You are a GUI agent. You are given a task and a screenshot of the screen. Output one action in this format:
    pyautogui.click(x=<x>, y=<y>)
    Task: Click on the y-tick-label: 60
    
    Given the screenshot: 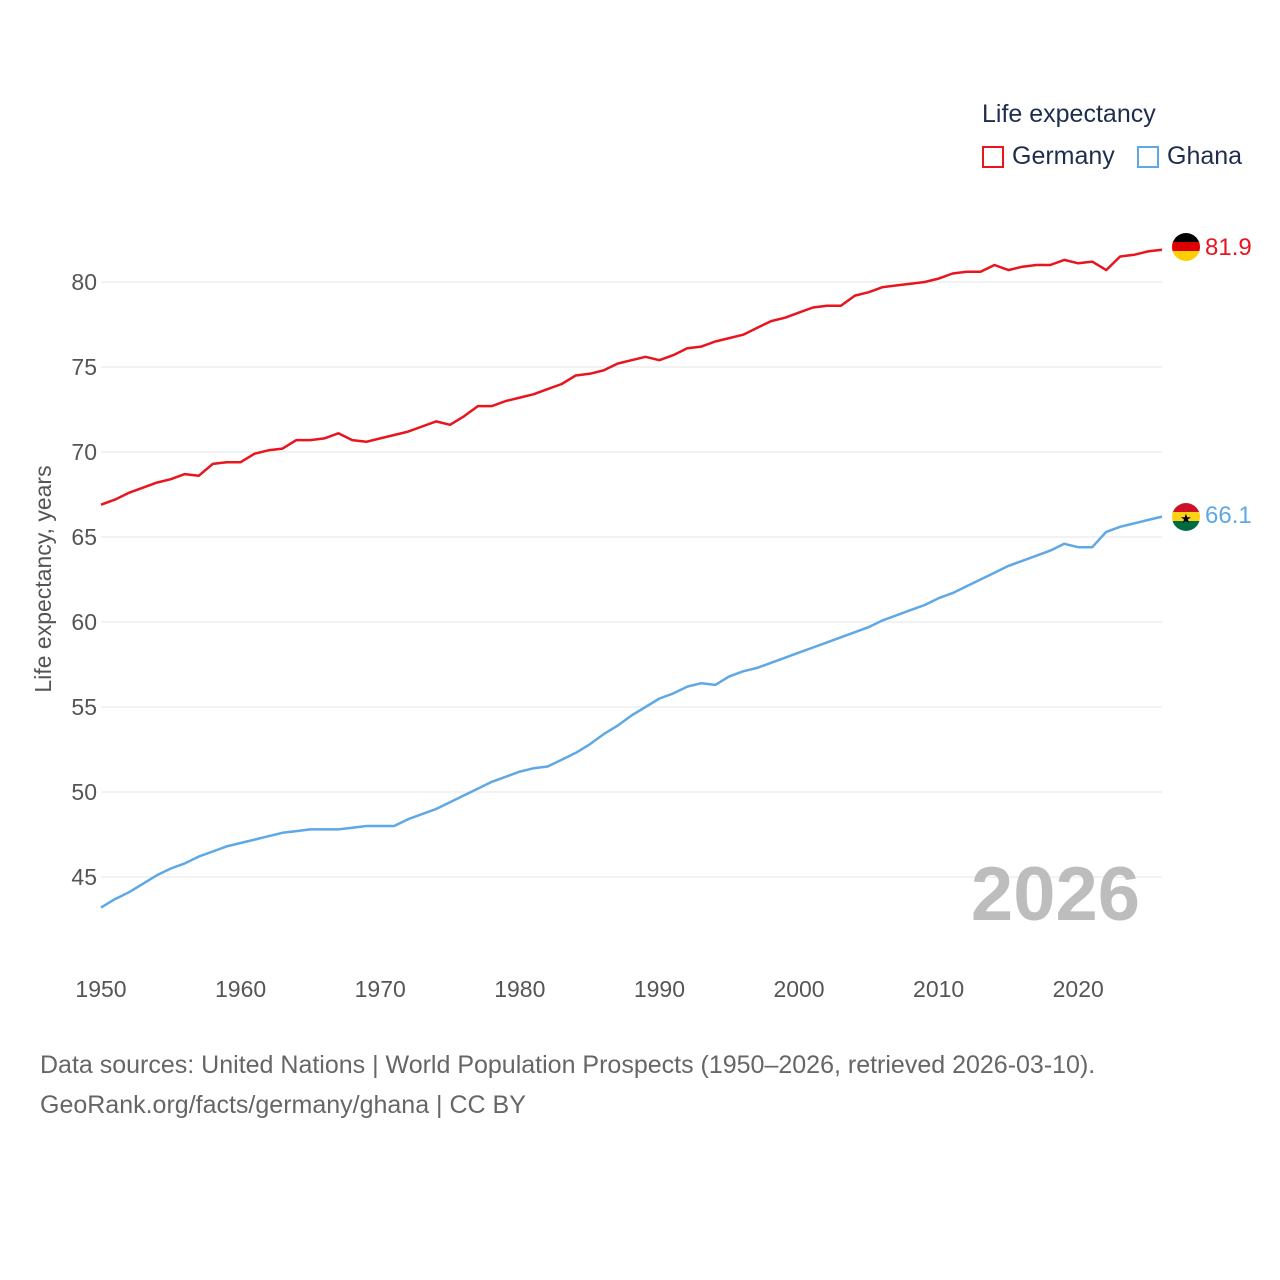 What is the action you would take?
    pyautogui.click(x=84, y=622)
    